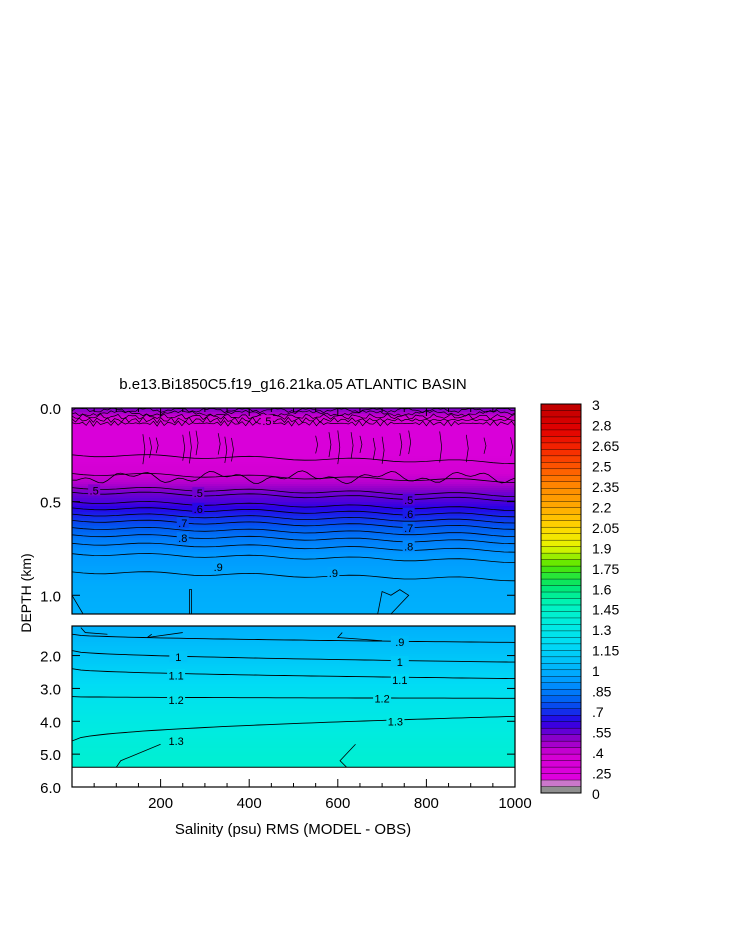 This screenshot has height=945, width=733. I want to click on colorbar, so click(561, 598).